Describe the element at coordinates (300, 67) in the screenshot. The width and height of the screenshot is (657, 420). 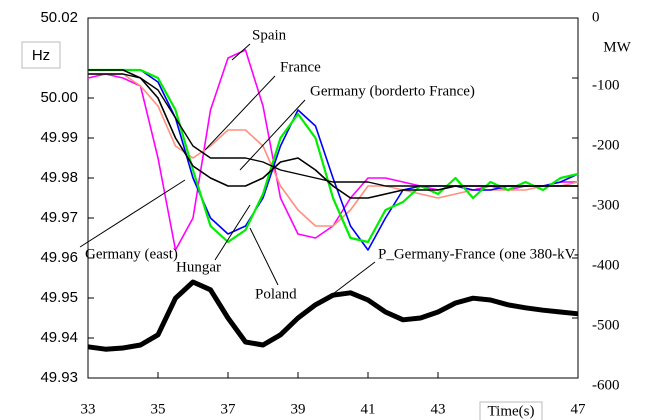
I see `series-label: France` at that location.